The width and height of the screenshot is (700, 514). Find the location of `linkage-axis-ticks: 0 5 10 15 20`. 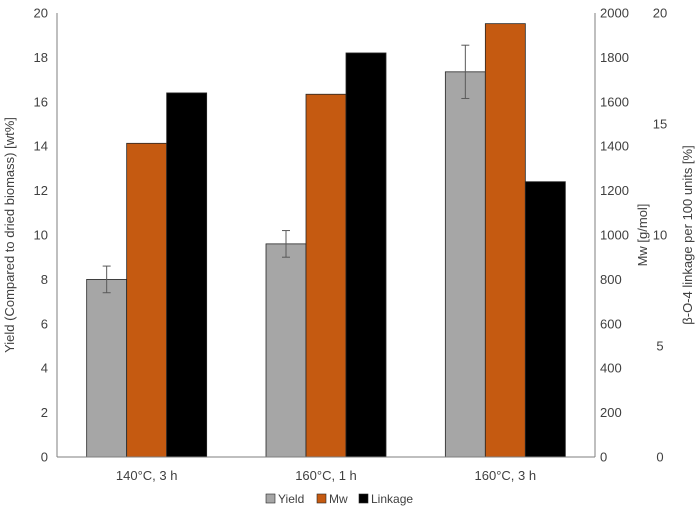

linkage-axis-ticks: 0 5 10 15 20 is located at coordinates (660, 235).